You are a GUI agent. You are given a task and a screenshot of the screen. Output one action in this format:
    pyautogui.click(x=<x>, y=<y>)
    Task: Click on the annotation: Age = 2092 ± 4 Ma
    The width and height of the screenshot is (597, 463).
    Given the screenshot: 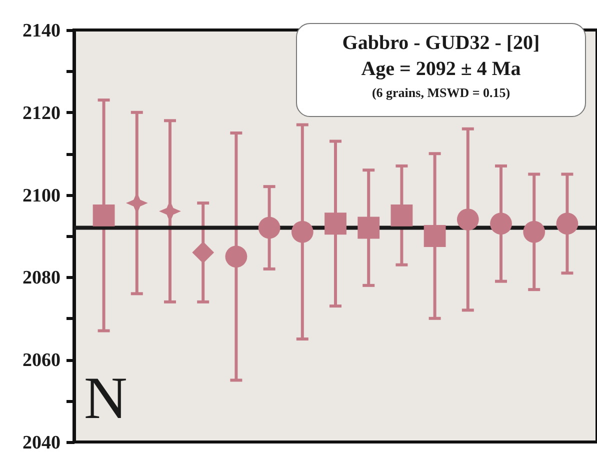 What is the action you would take?
    pyautogui.click(x=441, y=69)
    